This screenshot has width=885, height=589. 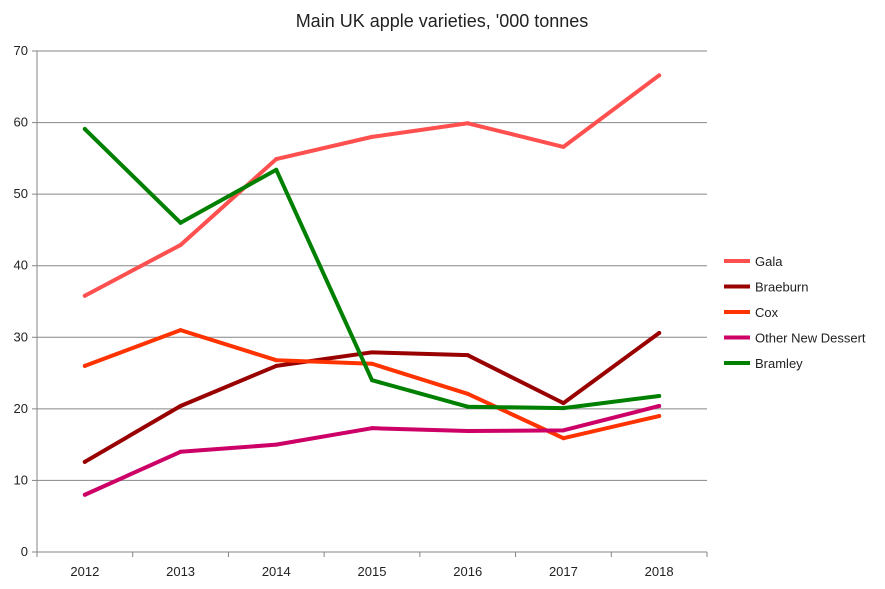 I want to click on x-tick-label: 2017, so click(x=563, y=571).